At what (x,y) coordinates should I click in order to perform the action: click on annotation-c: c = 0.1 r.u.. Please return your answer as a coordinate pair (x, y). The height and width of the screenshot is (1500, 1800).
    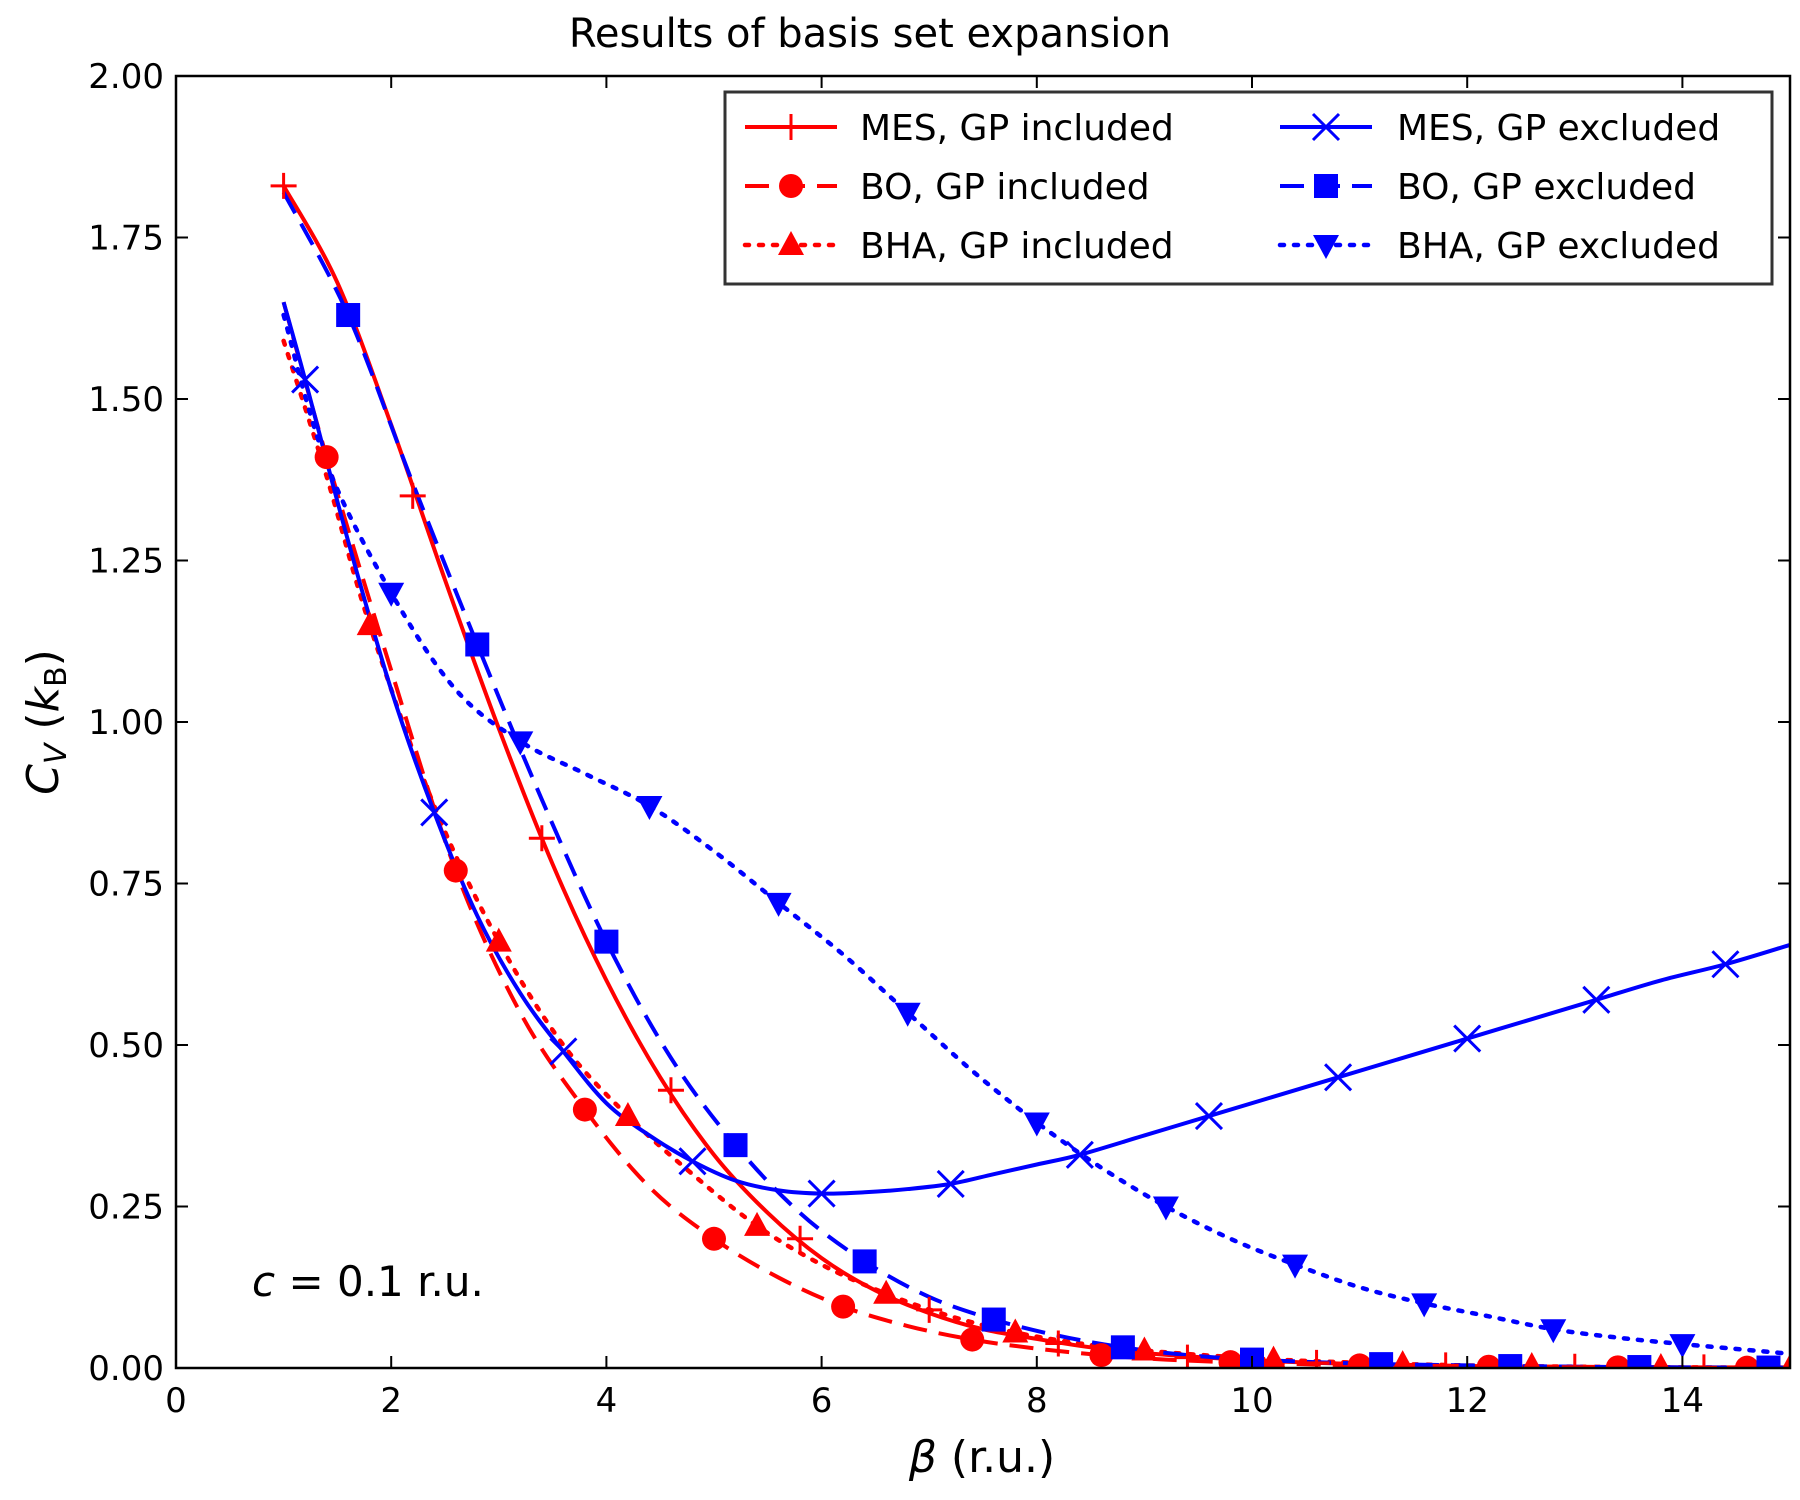
    Looking at the image, I should click on (368, 1281).